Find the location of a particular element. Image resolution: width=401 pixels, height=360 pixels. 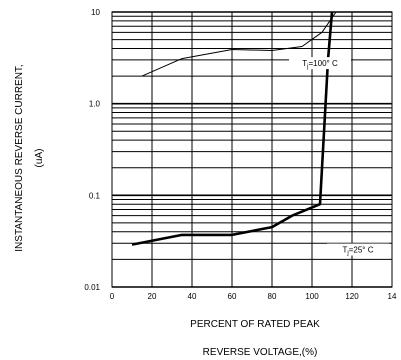

series-annotation: Tj=25° C is located at coordinates (357, 251).